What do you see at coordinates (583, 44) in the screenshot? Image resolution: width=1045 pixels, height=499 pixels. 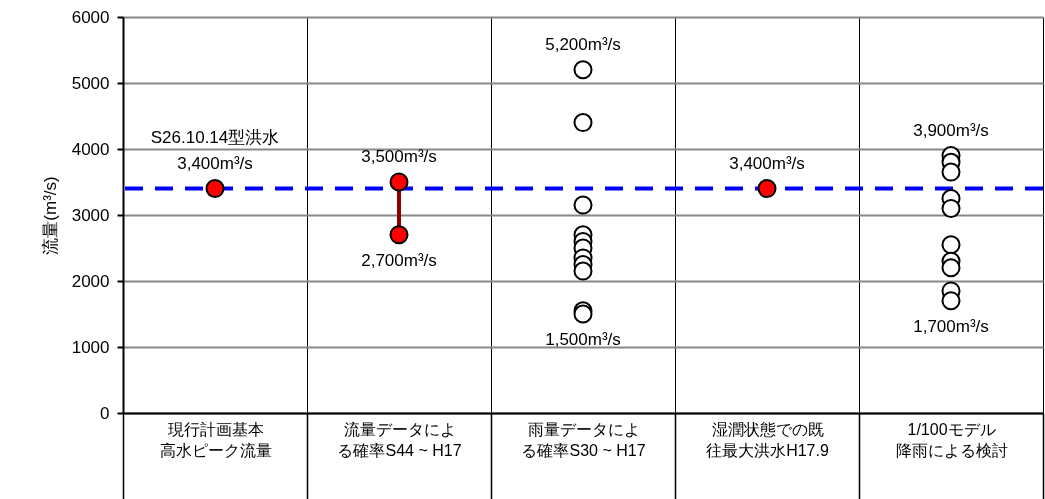 I see `annotation: 5,200m³/s` at bounding box center [583, 44].